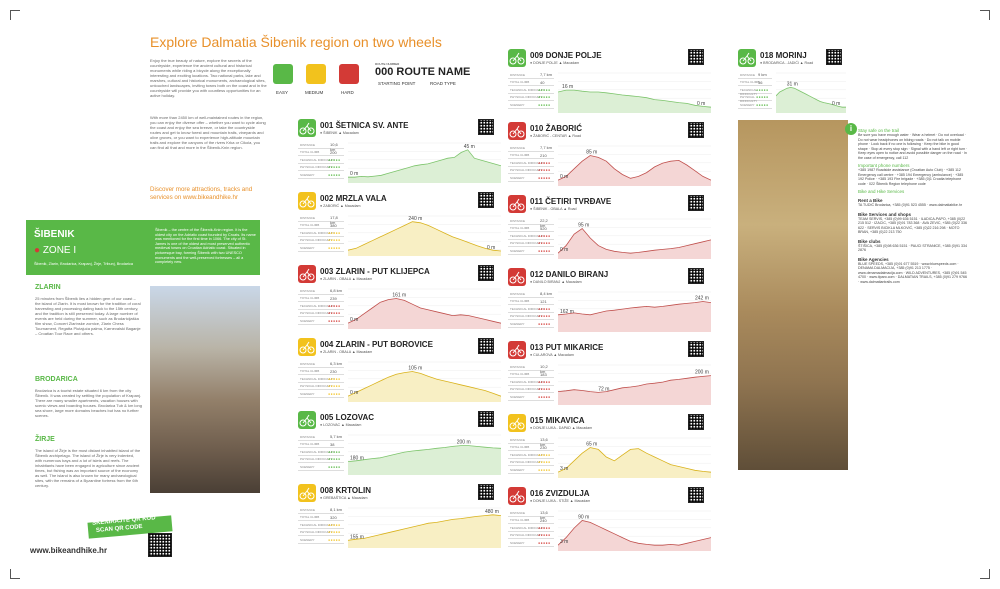  Describe the element at coordinates (553, 209) in the screenshot. I see `route-meta: ● ŠIBENIK - OBALA ▲ Road` at that location.